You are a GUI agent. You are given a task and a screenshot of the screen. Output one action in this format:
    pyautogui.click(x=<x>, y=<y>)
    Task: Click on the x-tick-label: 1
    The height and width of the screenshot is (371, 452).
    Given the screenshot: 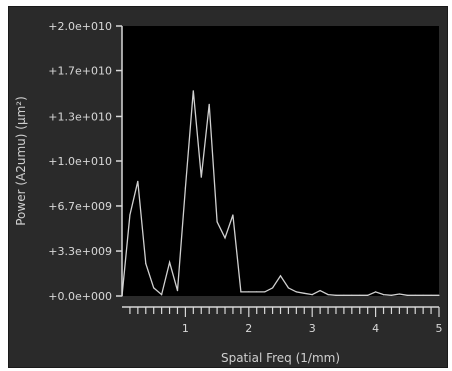 What is the action you would take?
    pyautogui.click(x=185, y=328)
    